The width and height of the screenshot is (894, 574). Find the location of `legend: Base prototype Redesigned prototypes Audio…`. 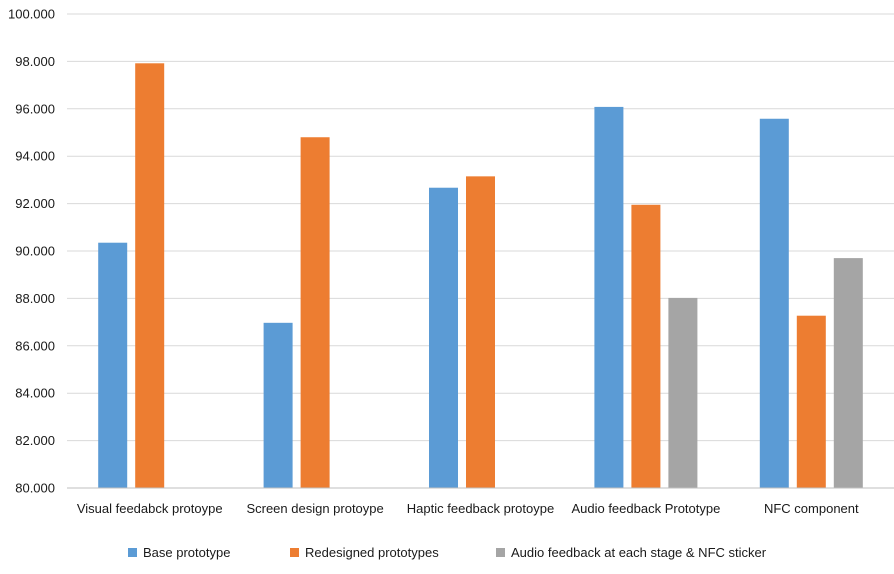

legend: Base prototype Redesigned prototypes Audio… is located at coordinates (447, 552).